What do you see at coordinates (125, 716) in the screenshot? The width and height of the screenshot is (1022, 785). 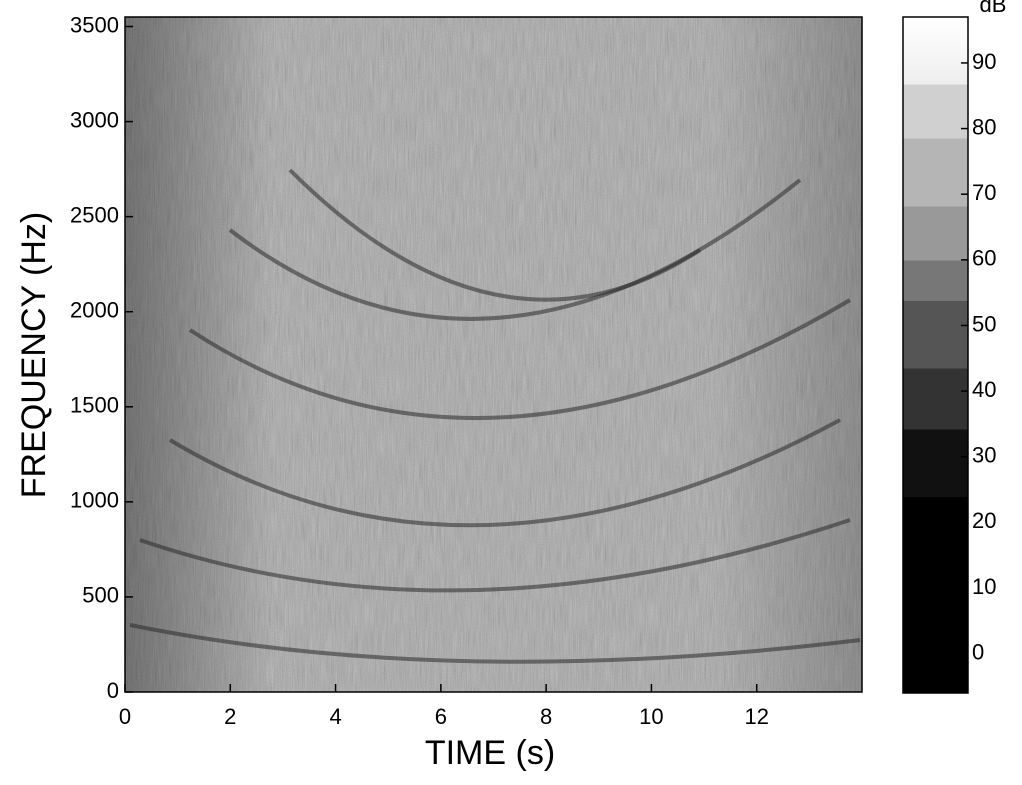 I see `x-tick-label: 0` at bounding box center [125, 716].